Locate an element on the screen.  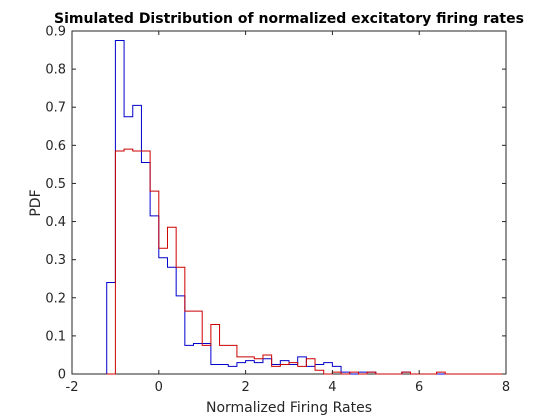
x-tick-label: 0 is located at coordinates (159, 387).